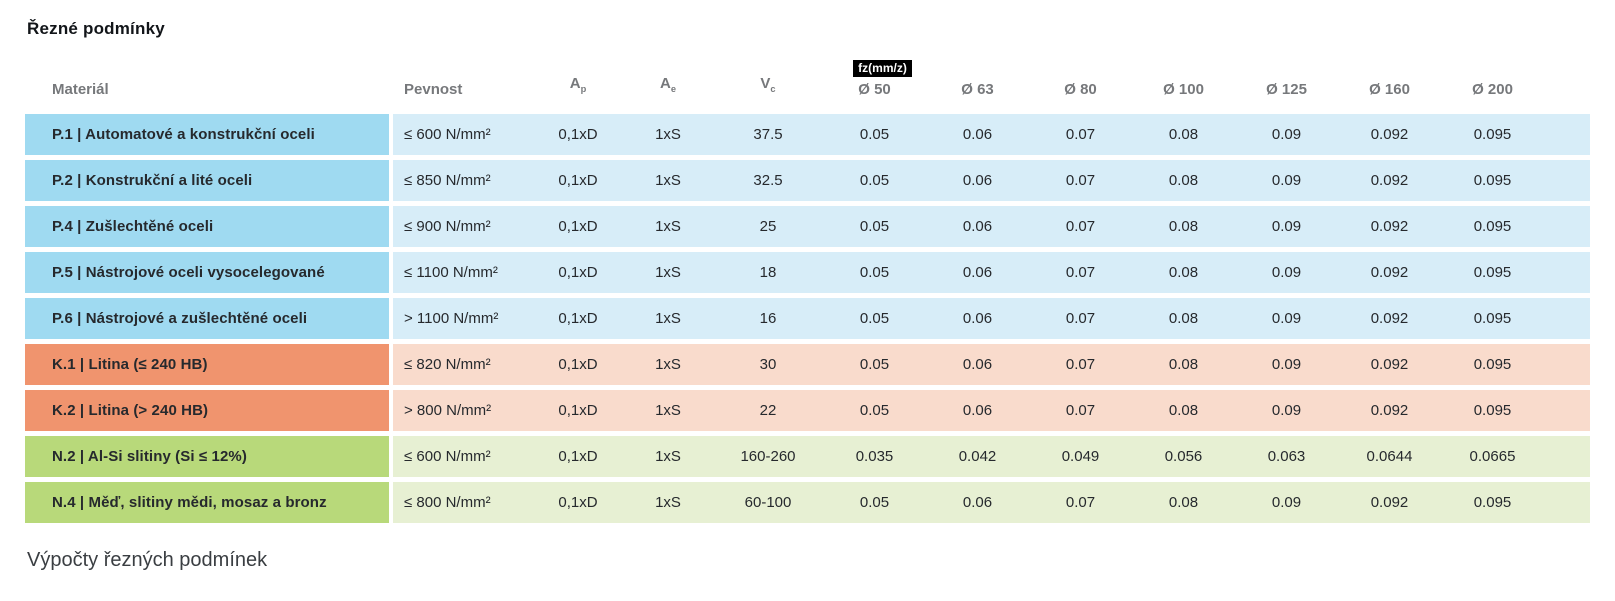 This screenshot has width=1615, height=601. I want to click on material-cell: P.1 | Automatové a konstrukční oceli, so click(209, 134).